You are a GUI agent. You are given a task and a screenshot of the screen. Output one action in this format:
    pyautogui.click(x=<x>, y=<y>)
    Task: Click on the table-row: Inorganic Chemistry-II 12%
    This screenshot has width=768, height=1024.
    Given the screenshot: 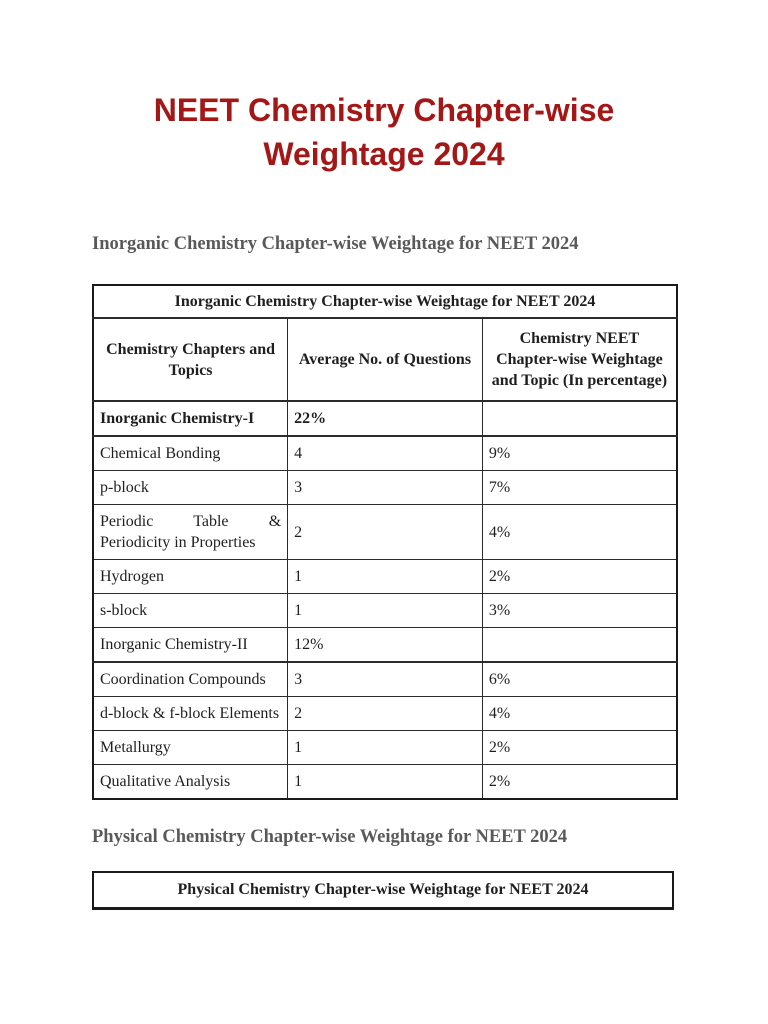 What is the action you would take?
    pyautogui.click(x=385, y=645)
    